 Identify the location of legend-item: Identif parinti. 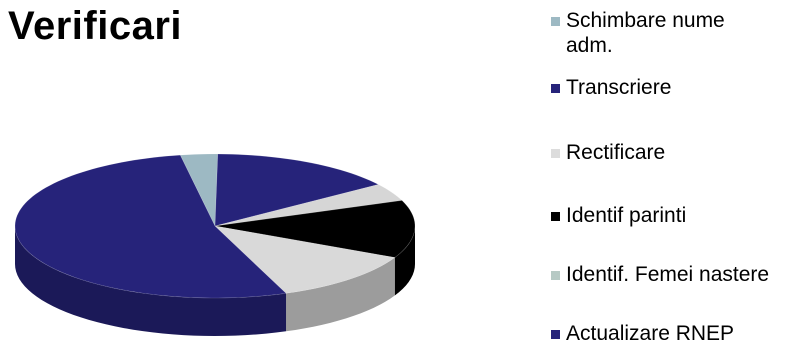
(663, 215).